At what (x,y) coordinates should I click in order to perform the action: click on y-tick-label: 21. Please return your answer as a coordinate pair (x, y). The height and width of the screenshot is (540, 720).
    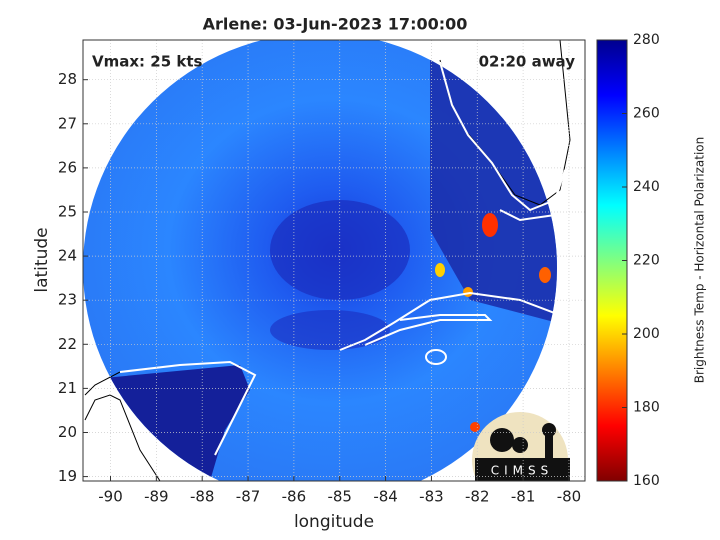
    Looking at the image, I should click on (67, 388).